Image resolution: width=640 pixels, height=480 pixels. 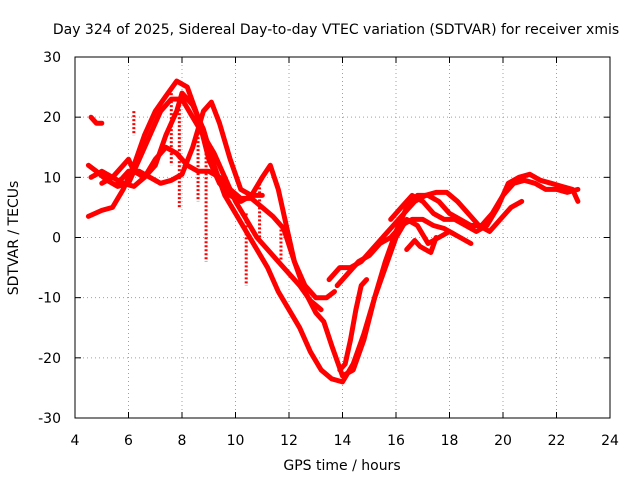 I want to click on series-track-h, so click(x=425, y=236).